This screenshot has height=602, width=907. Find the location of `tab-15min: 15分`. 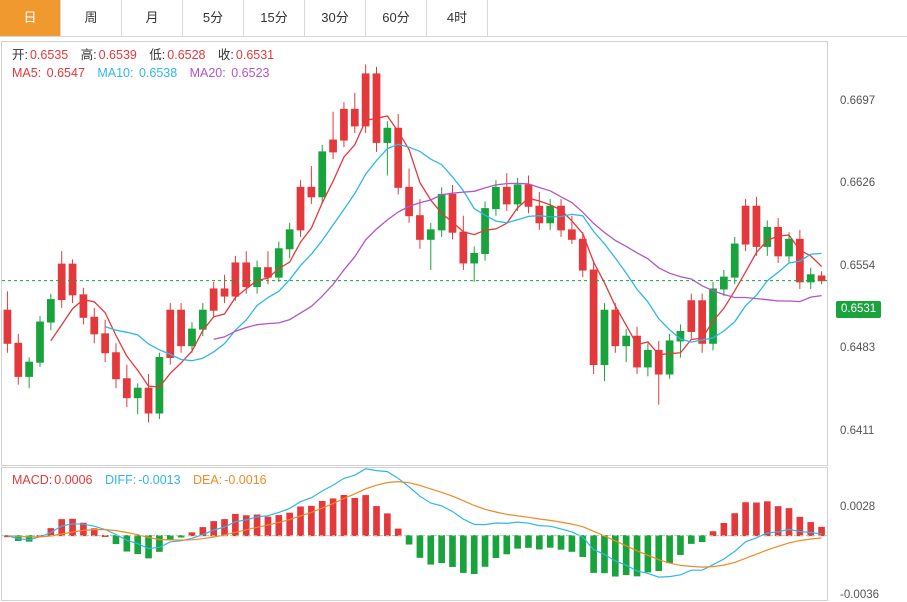

tab-15min: 15分 is located at coordinates (274, 18).